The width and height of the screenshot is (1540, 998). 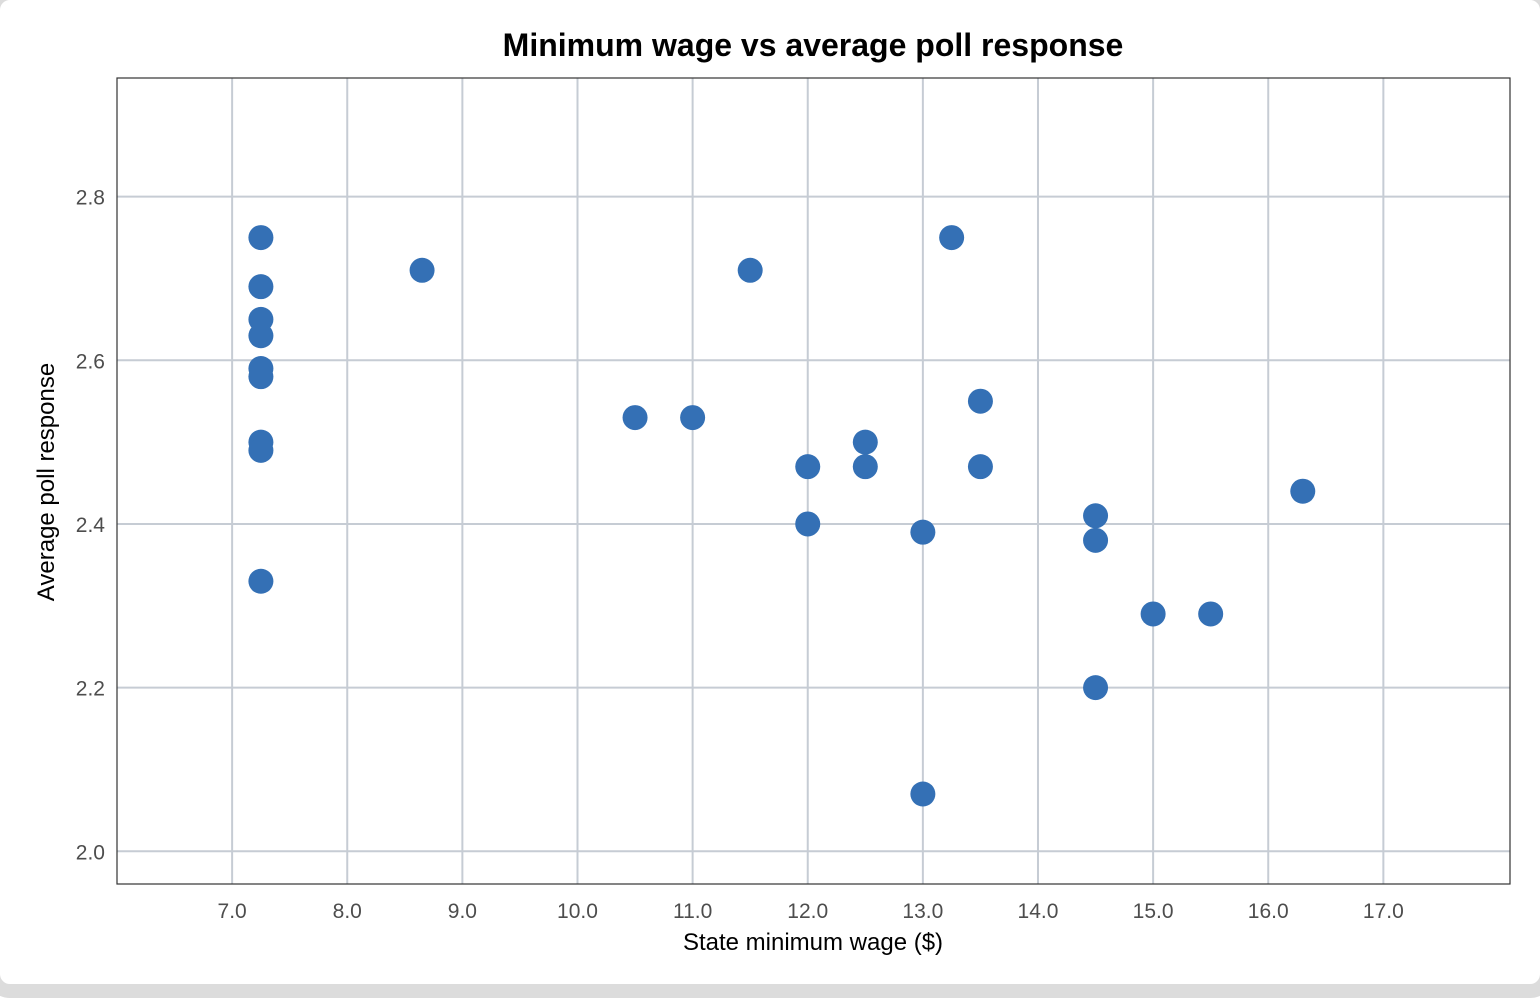 I want to click on x-tick-label: 16.0, so click(x=1268, y=911).